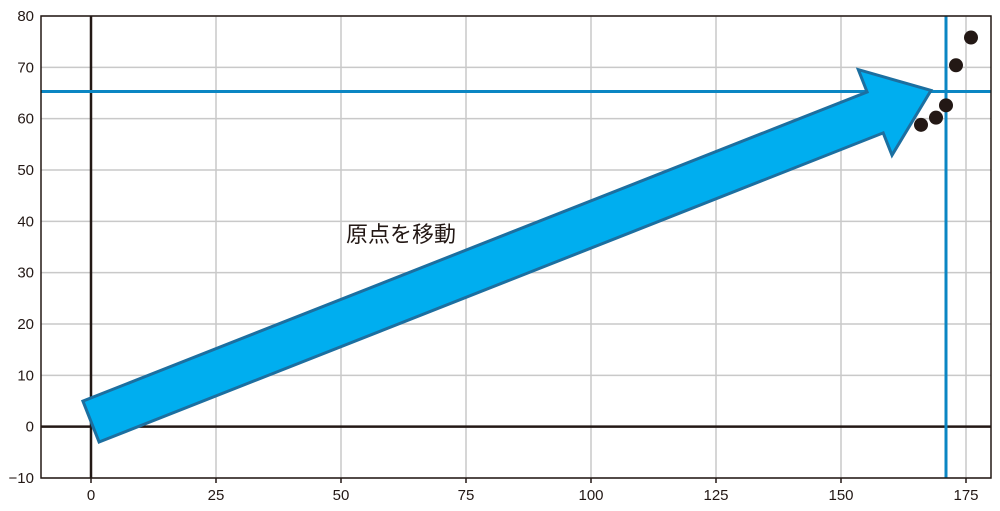 Image resolution: width=1000 pixels, height=511 pixels. I want to click on x-tick-label: 25, so click(216, 495).